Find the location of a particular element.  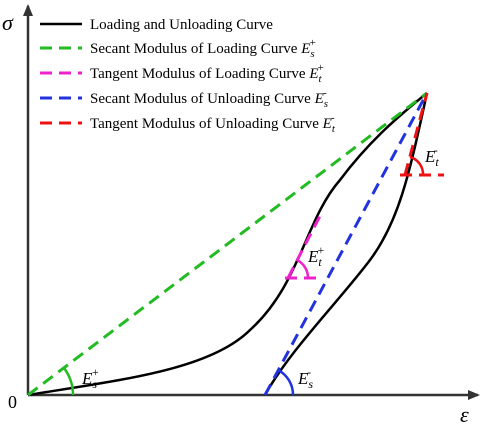

annotation: Et- is located at coordinates (431, 156).